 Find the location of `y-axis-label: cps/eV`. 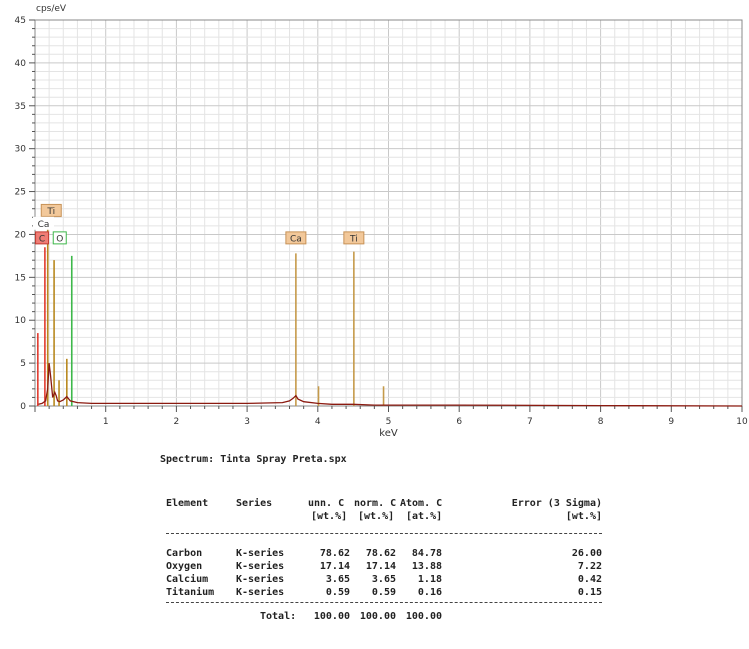

y-axis-label: cps/eV is located at coordinates (51, 9).